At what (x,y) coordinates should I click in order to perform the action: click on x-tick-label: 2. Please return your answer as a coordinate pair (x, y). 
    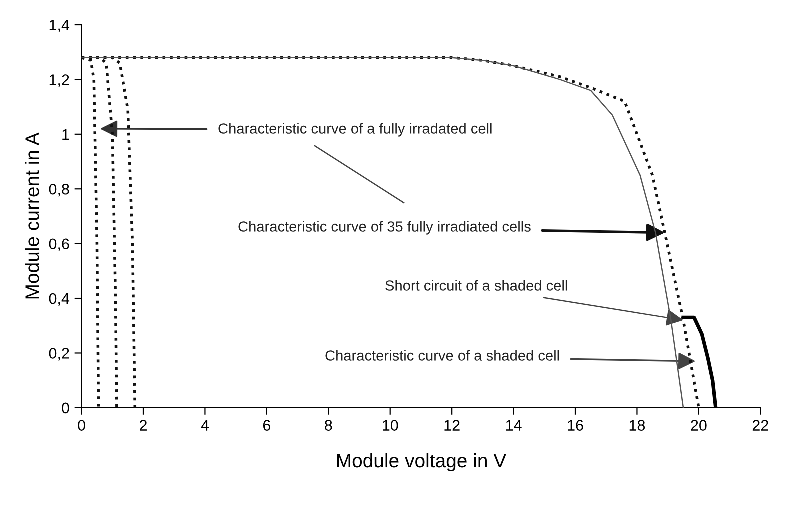
    Looking at the image, I should click on (143, 425).